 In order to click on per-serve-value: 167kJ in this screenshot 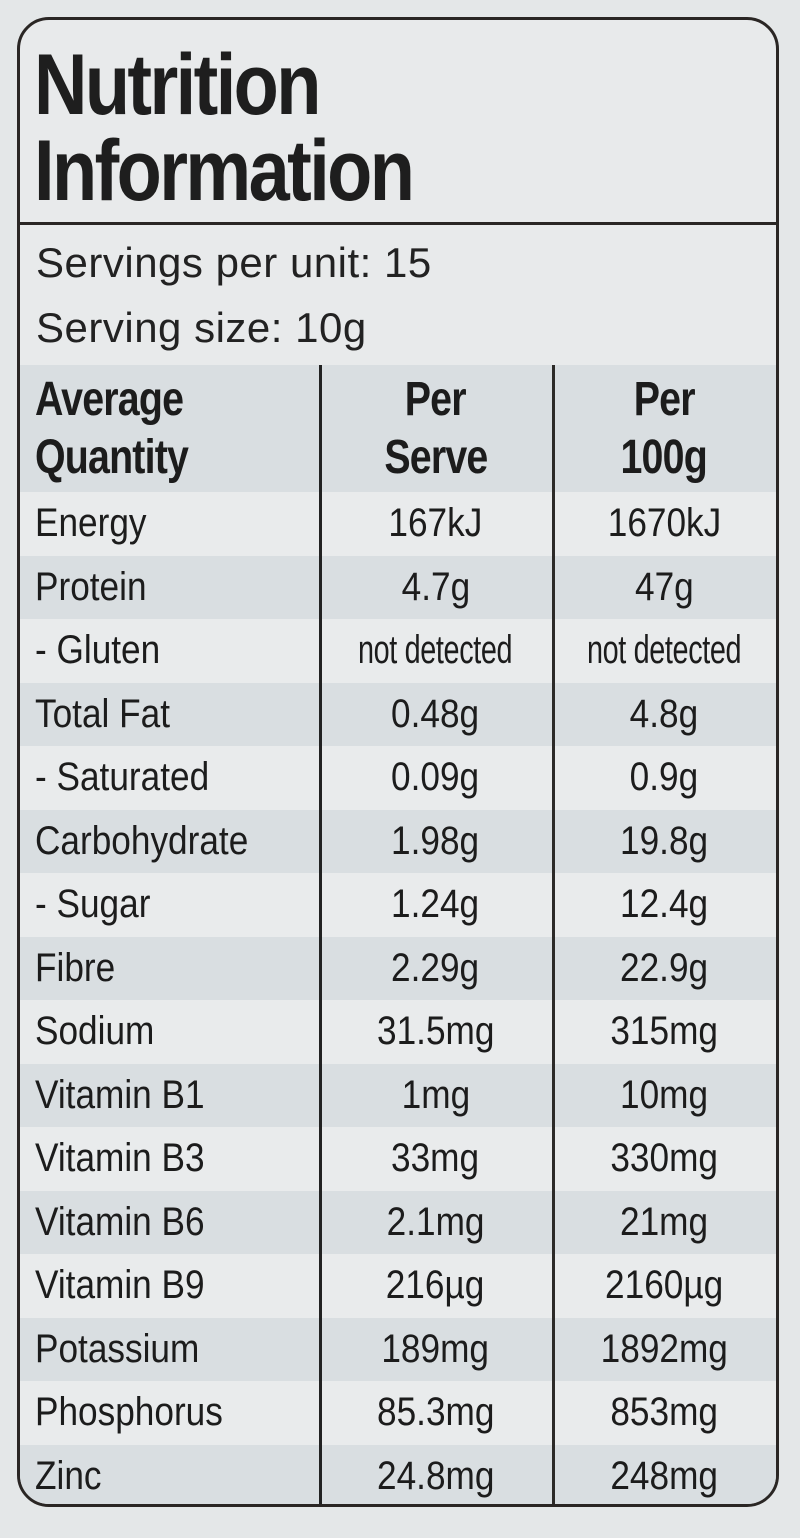, I will do `click(435, 524)`.